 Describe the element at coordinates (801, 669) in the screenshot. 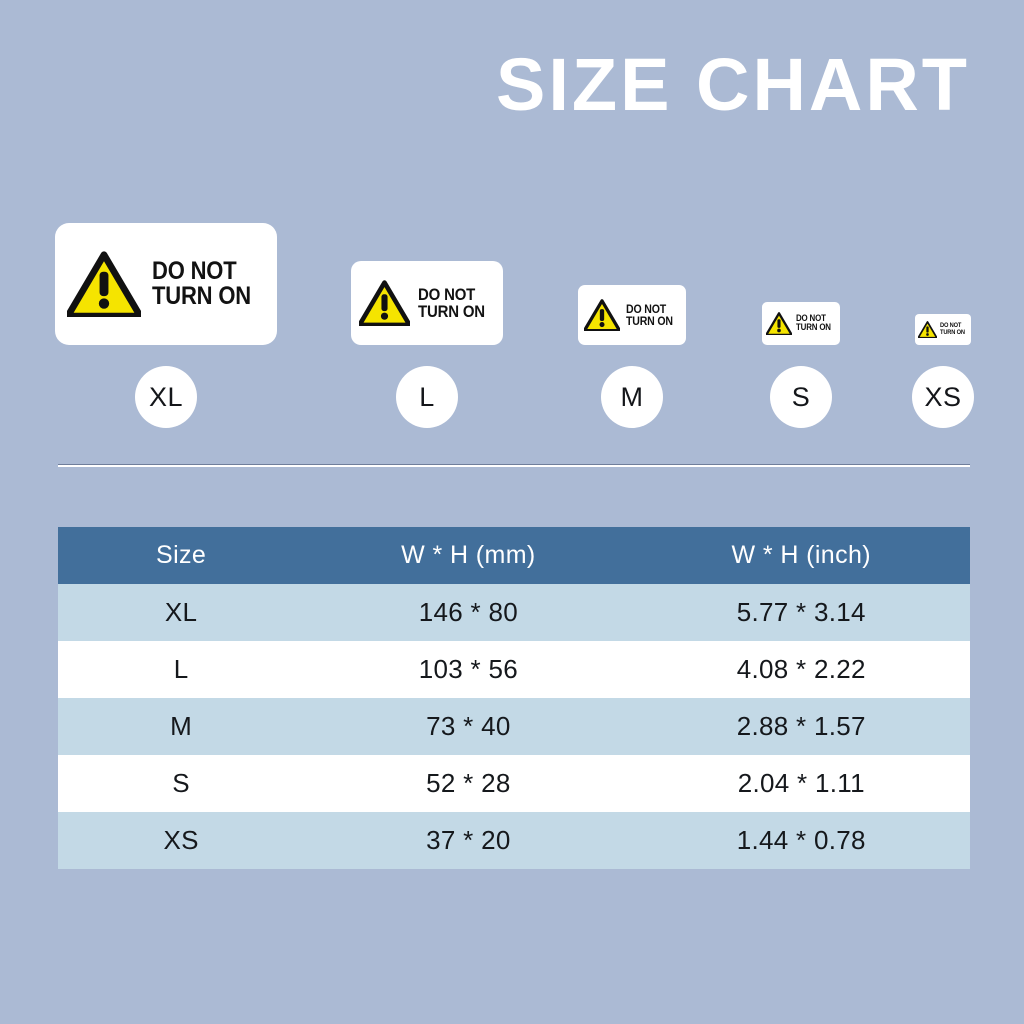

I see `cell-inch: 4.08 * 2.22` at that location.